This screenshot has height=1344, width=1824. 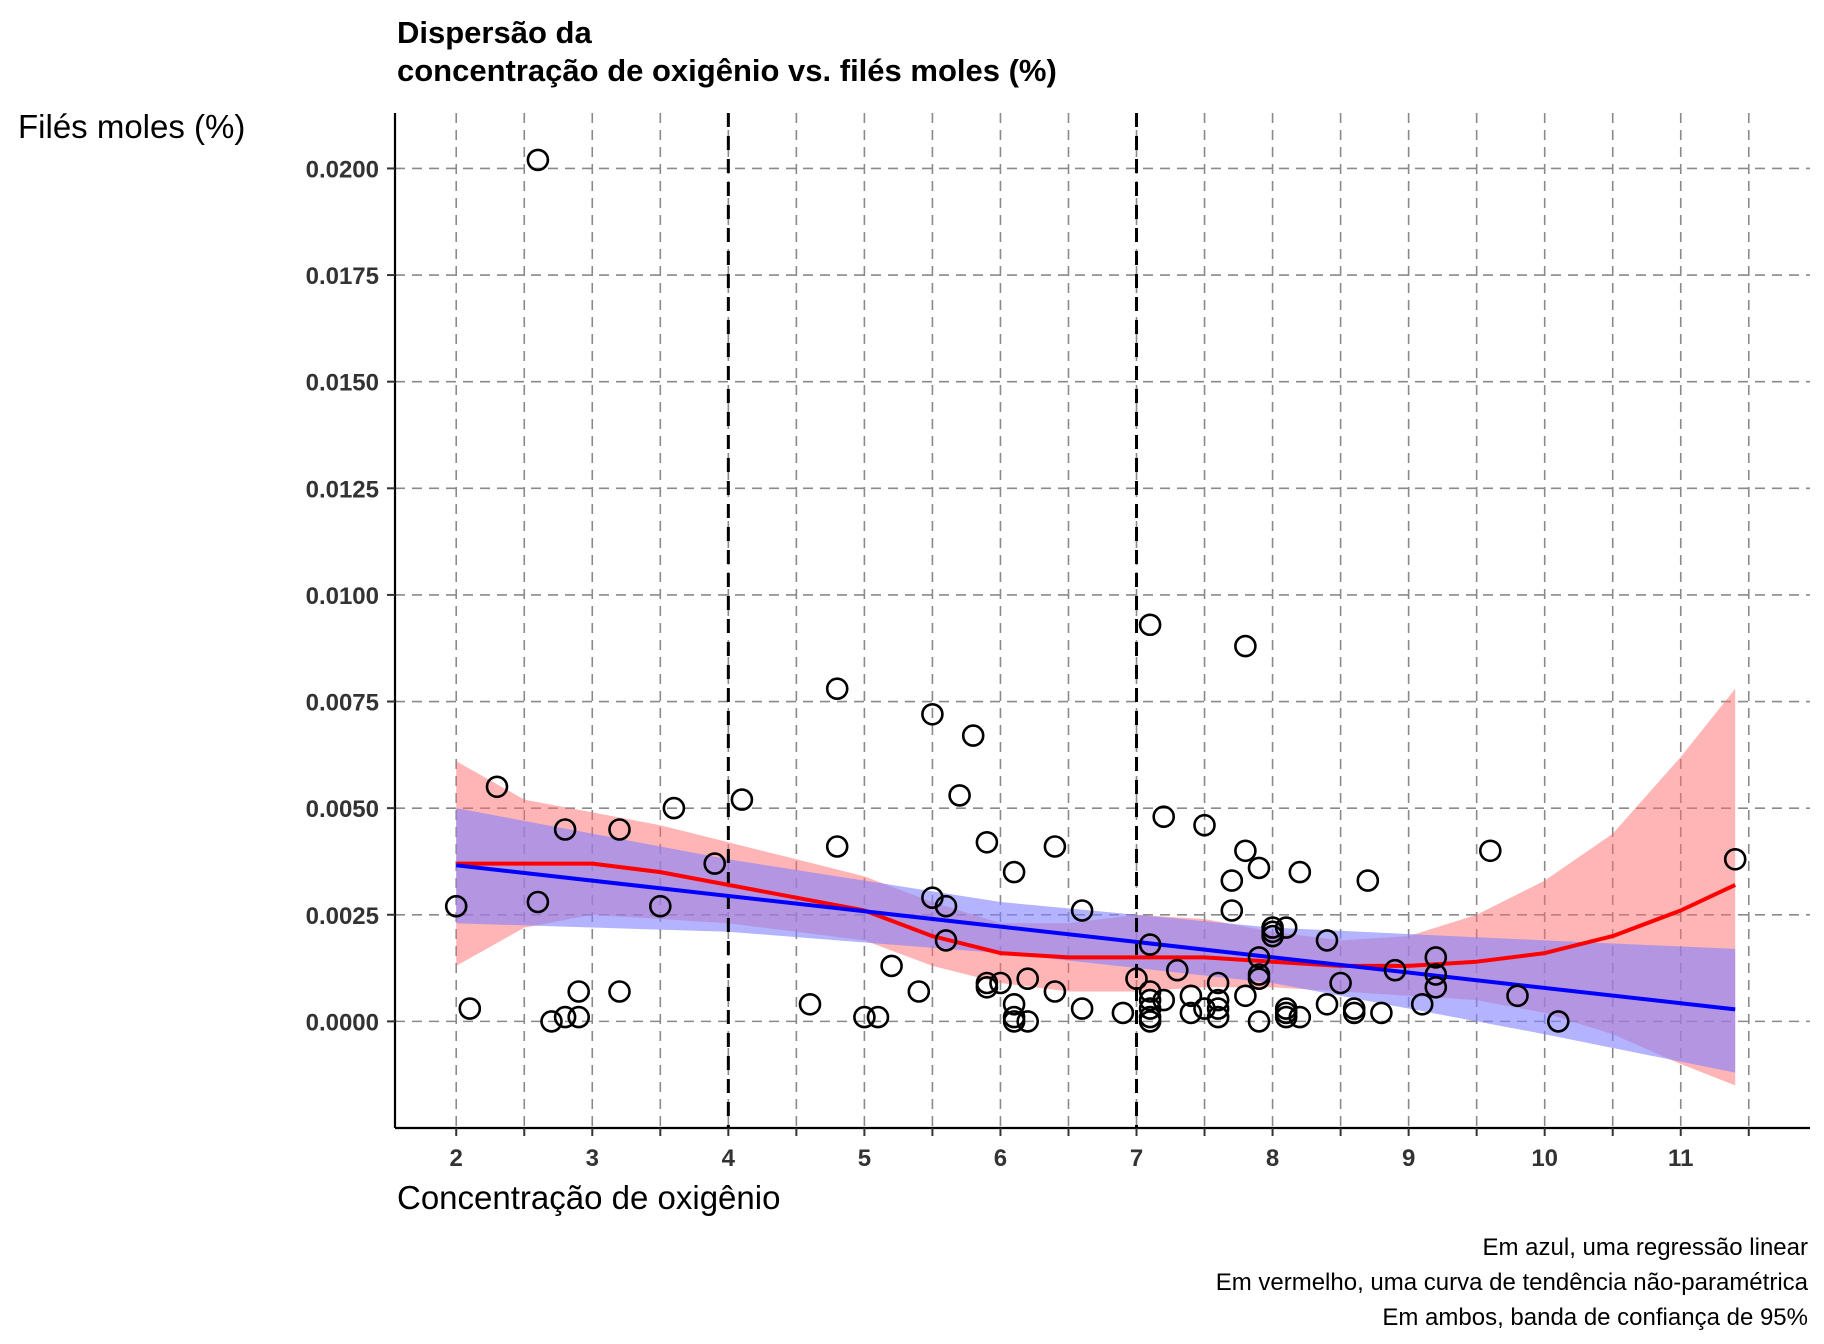 I want to click on linear-regression-line, so click(x=1095, y=937).